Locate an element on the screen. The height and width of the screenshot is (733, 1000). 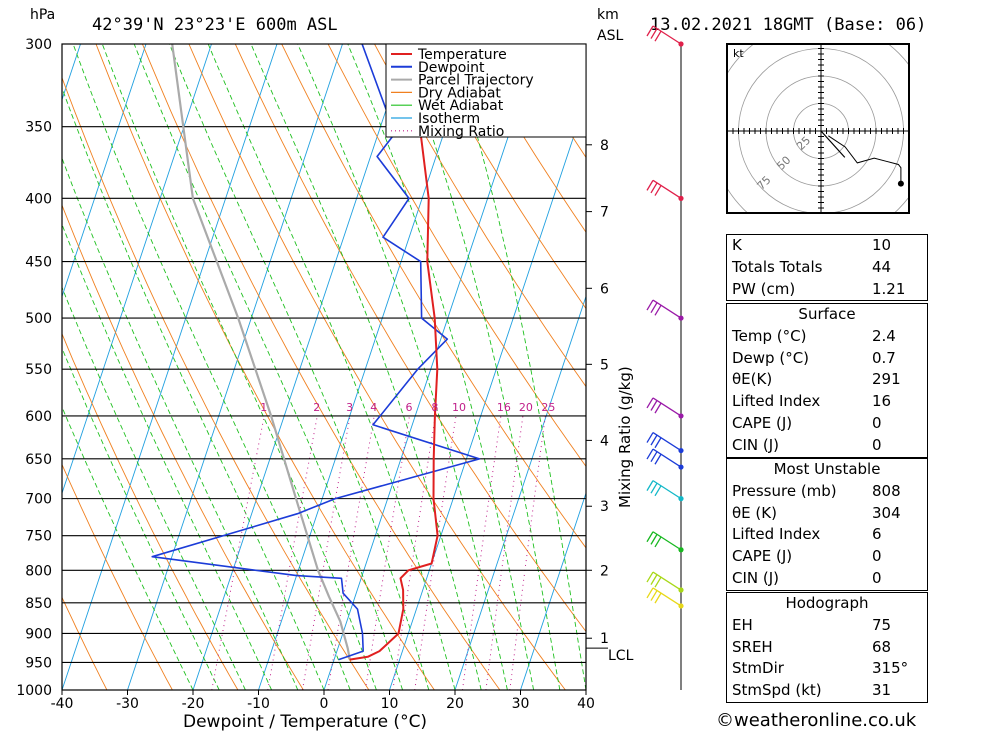
hodograph-table-key: SREH is located at coordinates (752, 646).